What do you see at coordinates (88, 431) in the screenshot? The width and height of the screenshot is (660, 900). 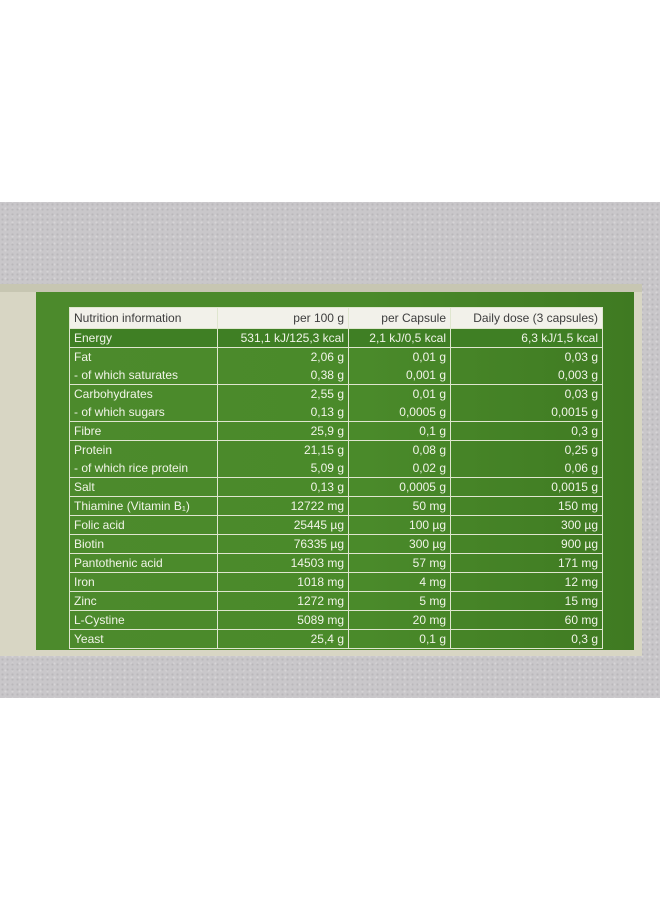 I see `row-label-line: Fibre` at bounding box center [88, 431].